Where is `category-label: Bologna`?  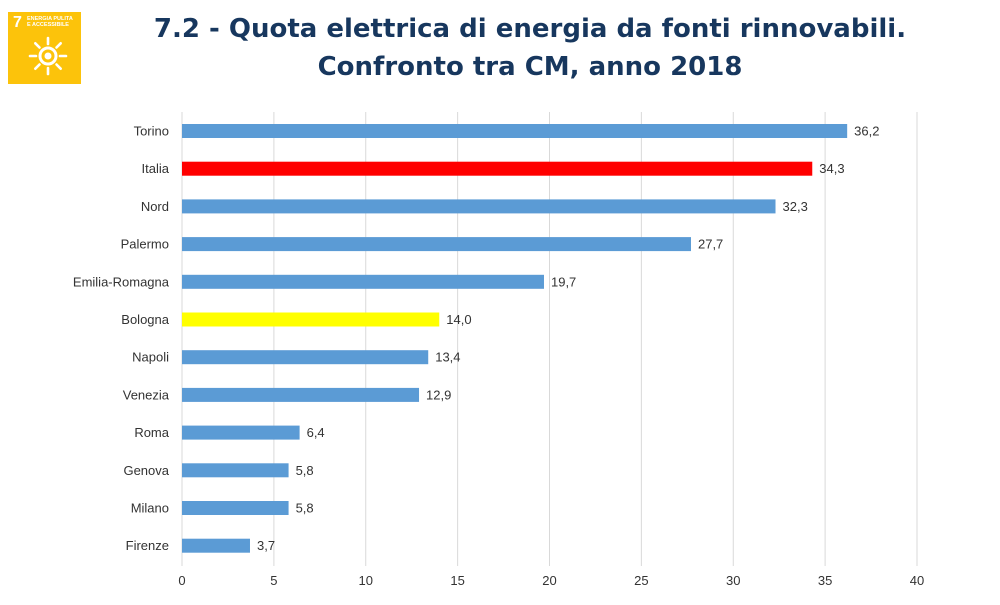
category-label: Bologna is located at coordinates (145, 319).